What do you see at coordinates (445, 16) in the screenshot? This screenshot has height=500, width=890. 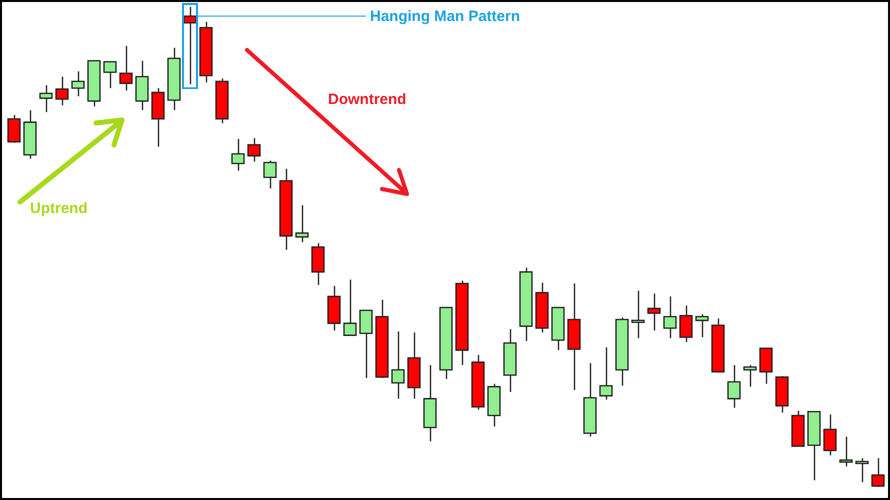 I see `annotation: Hanging Man Pattern` at bounding box center [445, 16].